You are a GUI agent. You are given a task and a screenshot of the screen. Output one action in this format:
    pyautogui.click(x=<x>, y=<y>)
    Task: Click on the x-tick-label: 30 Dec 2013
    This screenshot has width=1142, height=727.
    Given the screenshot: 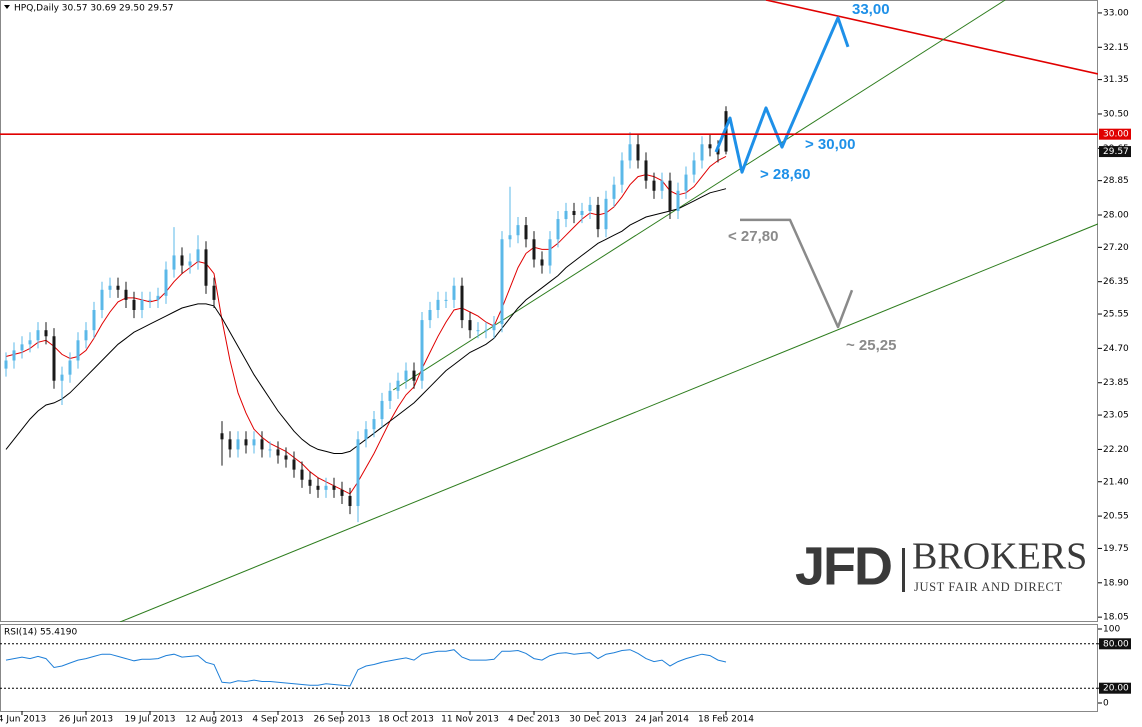 What is the action you would take?
    pyautogui.click(x=598, y=720)
    